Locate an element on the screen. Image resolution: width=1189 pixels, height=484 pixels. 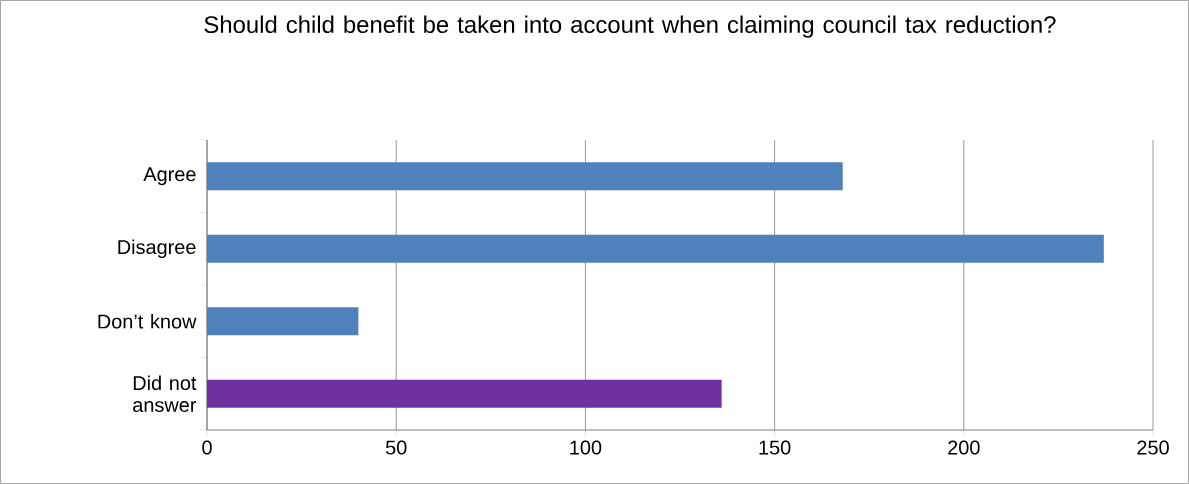
y-tick-label: Agree is located at coordinates (169, 176).